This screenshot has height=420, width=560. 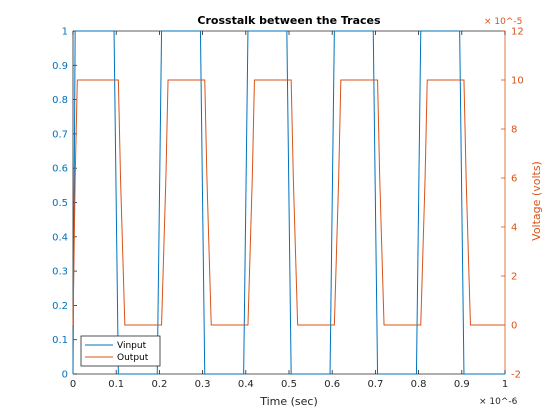 I want to click on left-tick-label: 0.2, so click(x=60, y=306).